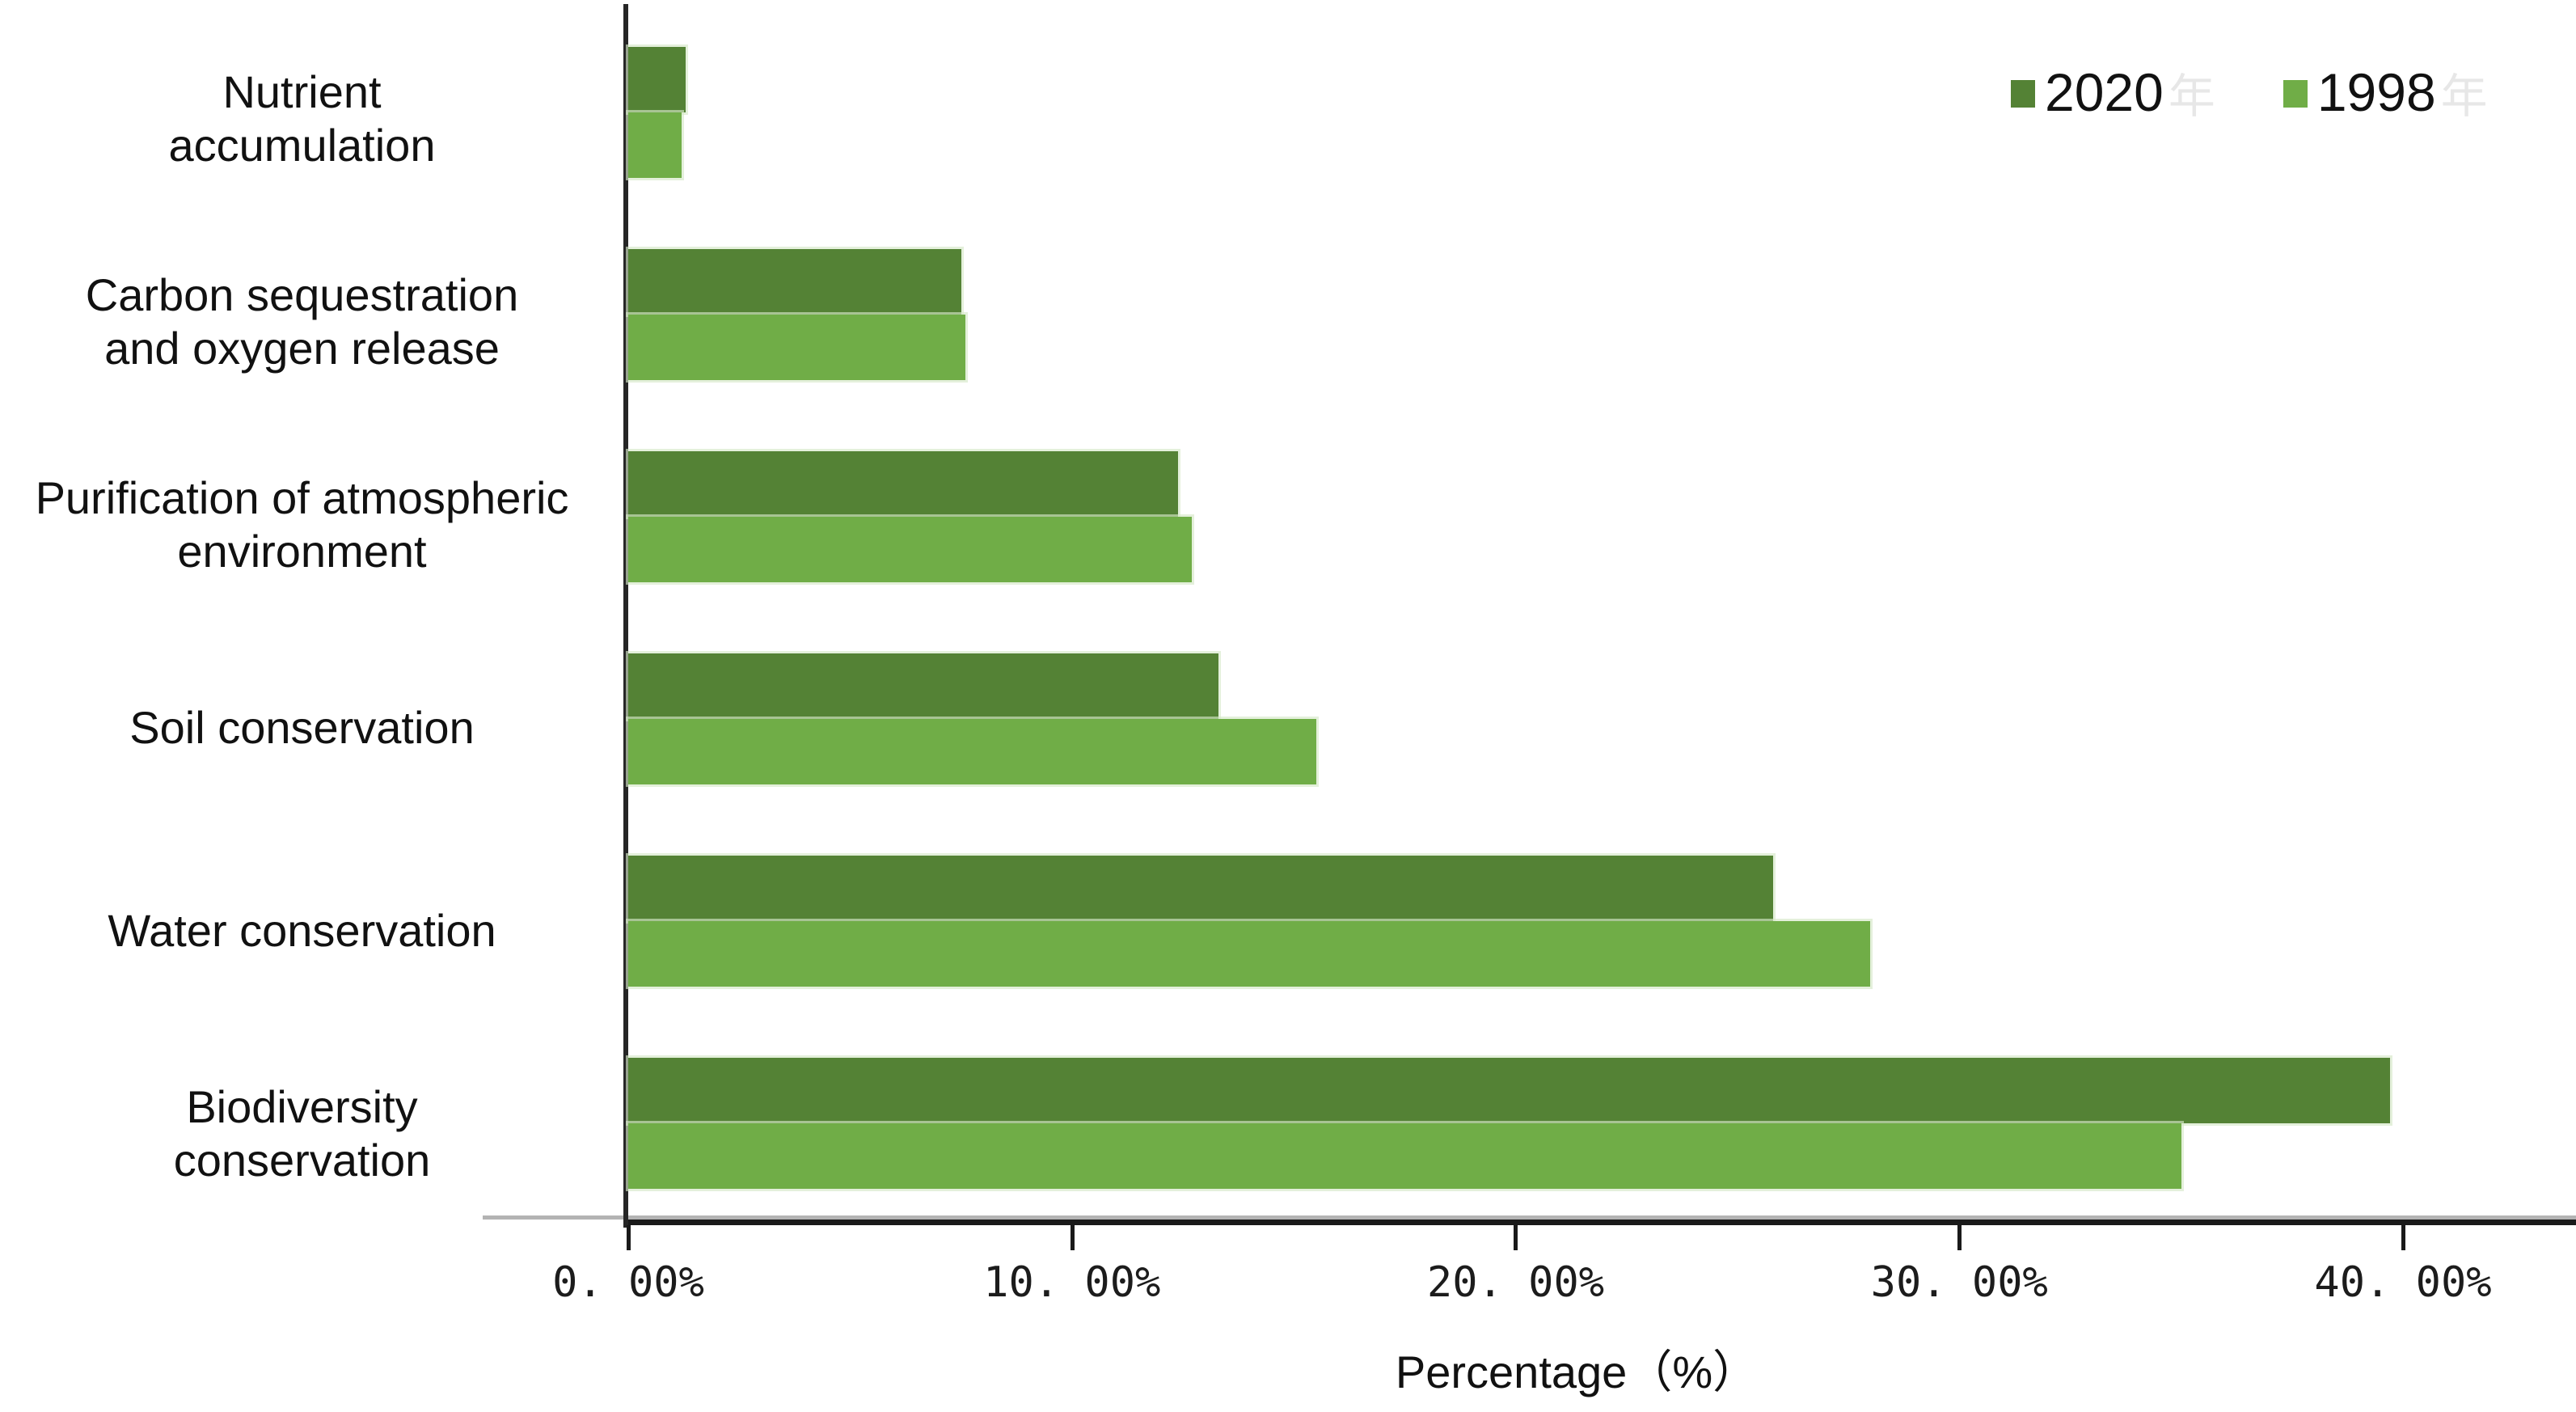 The height and width of the screenshot is (1412, 2576). I want to click on legend-item-2020: 2020 年, so click(2113, 92).